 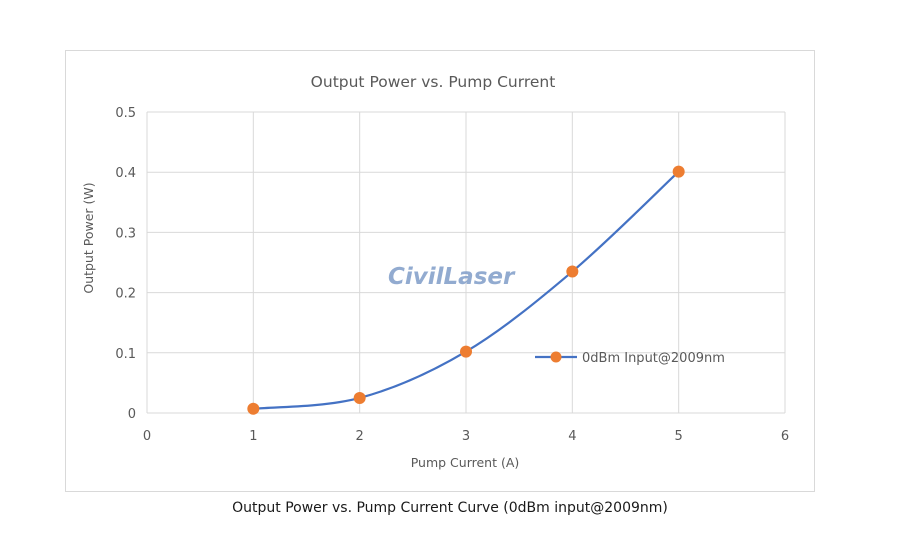 I want to click on y-tick-label: 0.3, so click(x=125, y=233).